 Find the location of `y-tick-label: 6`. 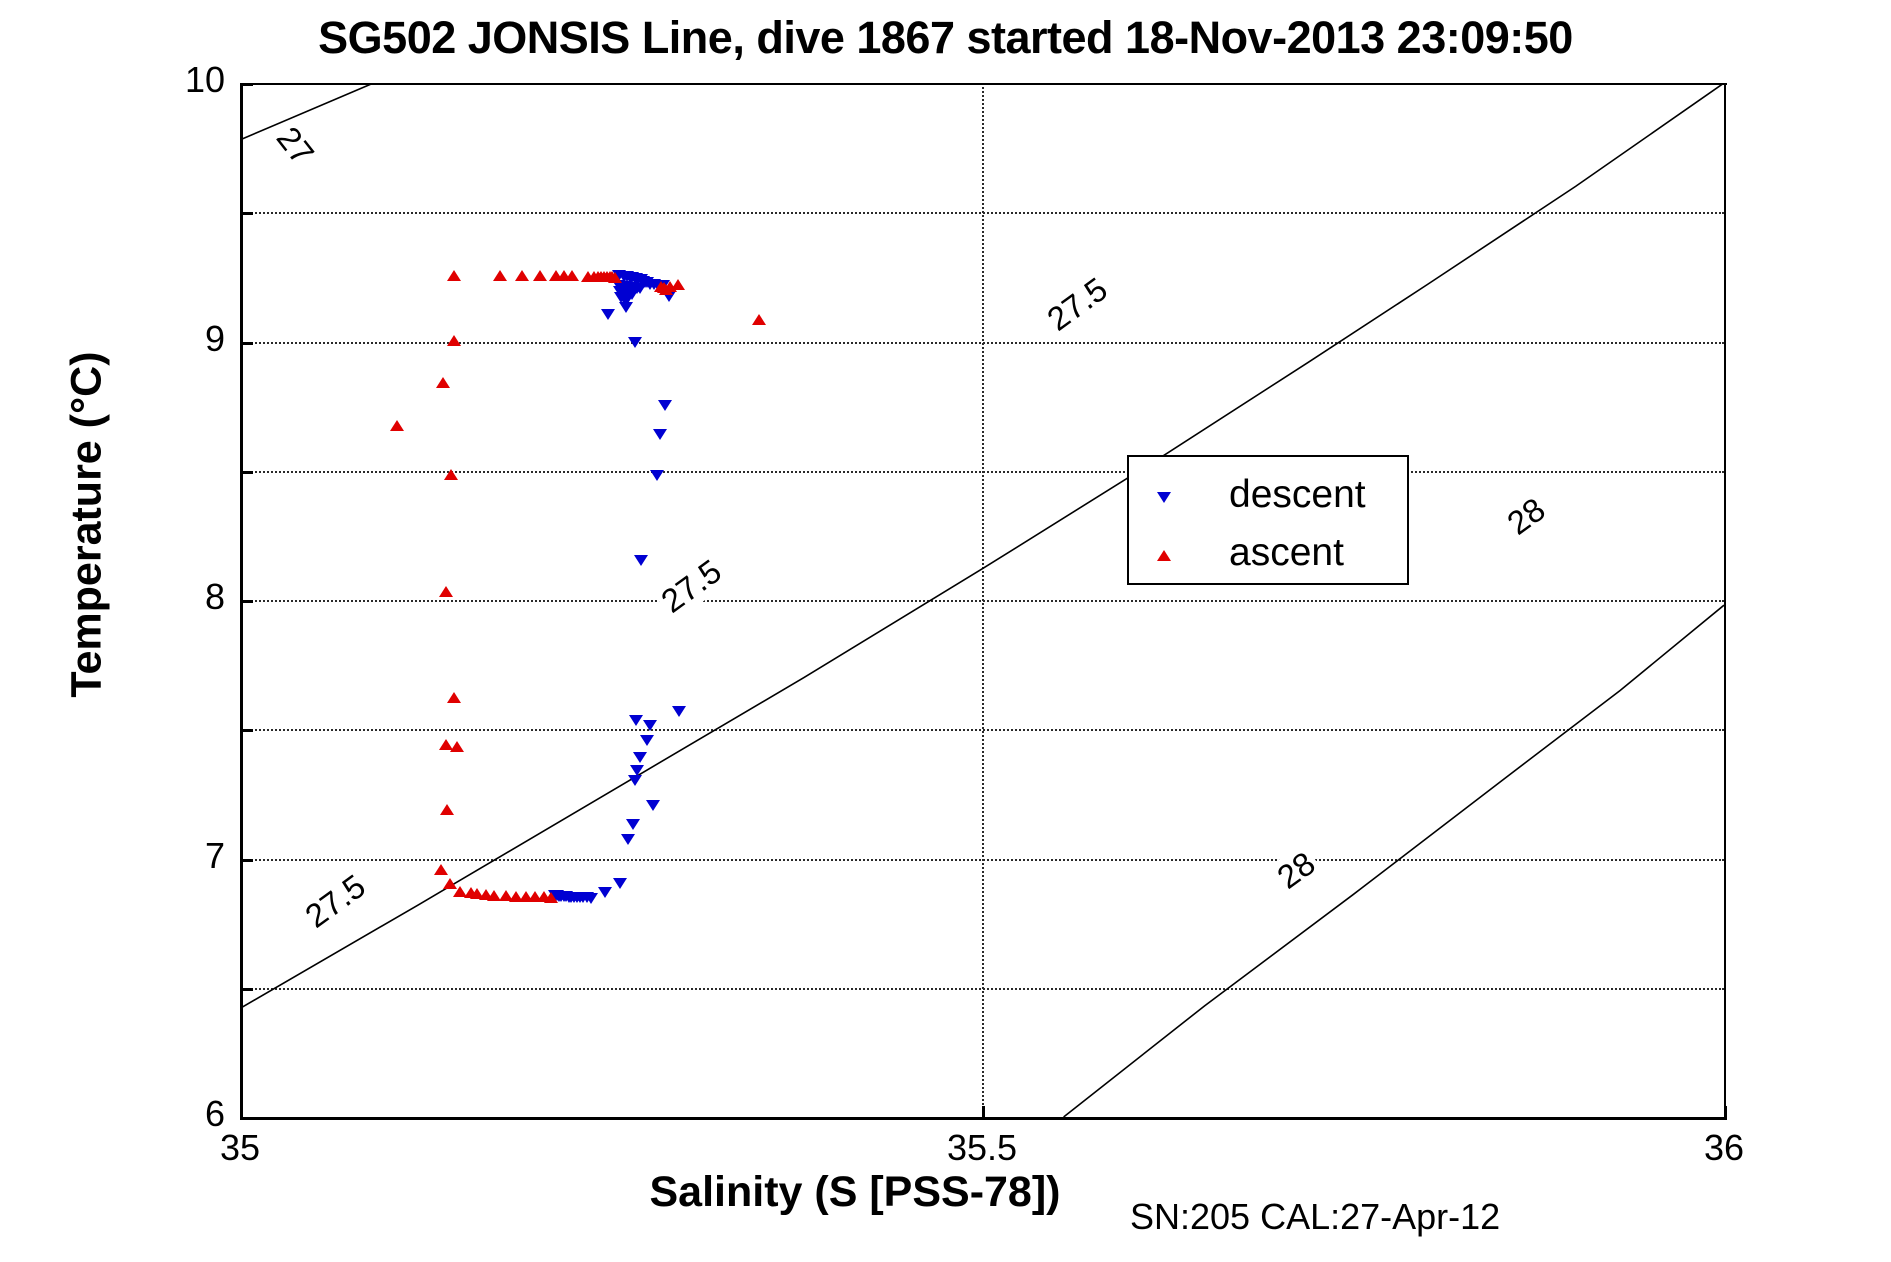

y-tick-label: 6 is located at coordinates (214, 1113).